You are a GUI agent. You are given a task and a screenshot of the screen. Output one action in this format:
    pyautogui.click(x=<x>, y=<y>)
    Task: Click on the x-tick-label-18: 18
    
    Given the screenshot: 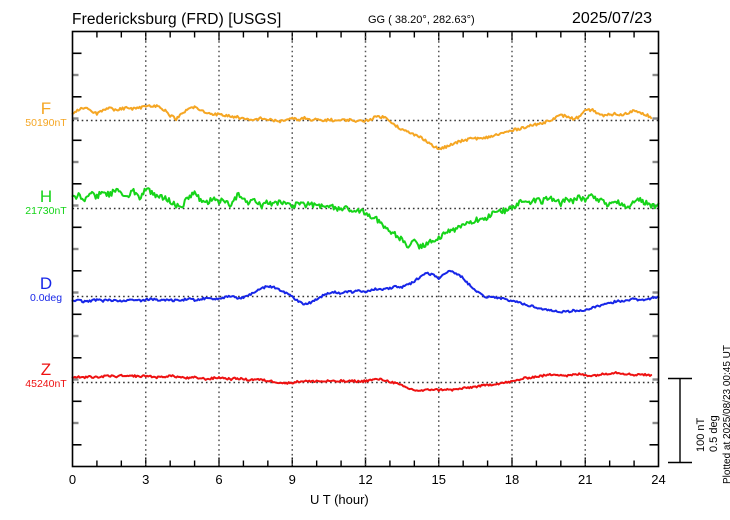 What is the action you would take?
    pyautogui.click(x=512, y=479)
    